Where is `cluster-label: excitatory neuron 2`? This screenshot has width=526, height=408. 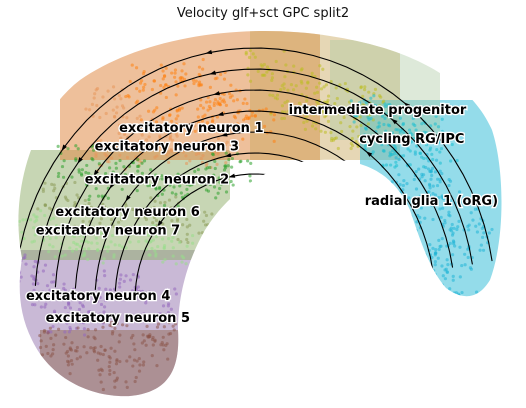 cluster-label: excitatory neuron 2 is located at coordinates (157, 179).